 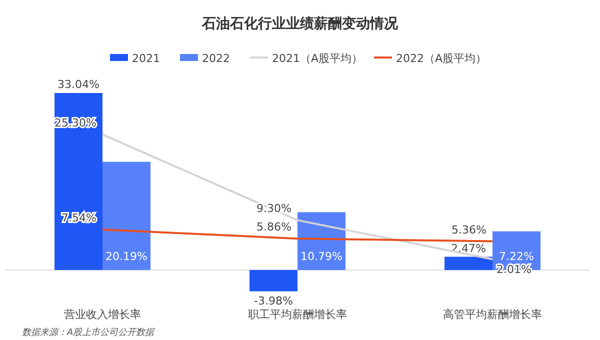 What do you see at coordinates (469, 229) in the screenshot?
I see `data-label: 5.36%` at bounding box center [469, 229].